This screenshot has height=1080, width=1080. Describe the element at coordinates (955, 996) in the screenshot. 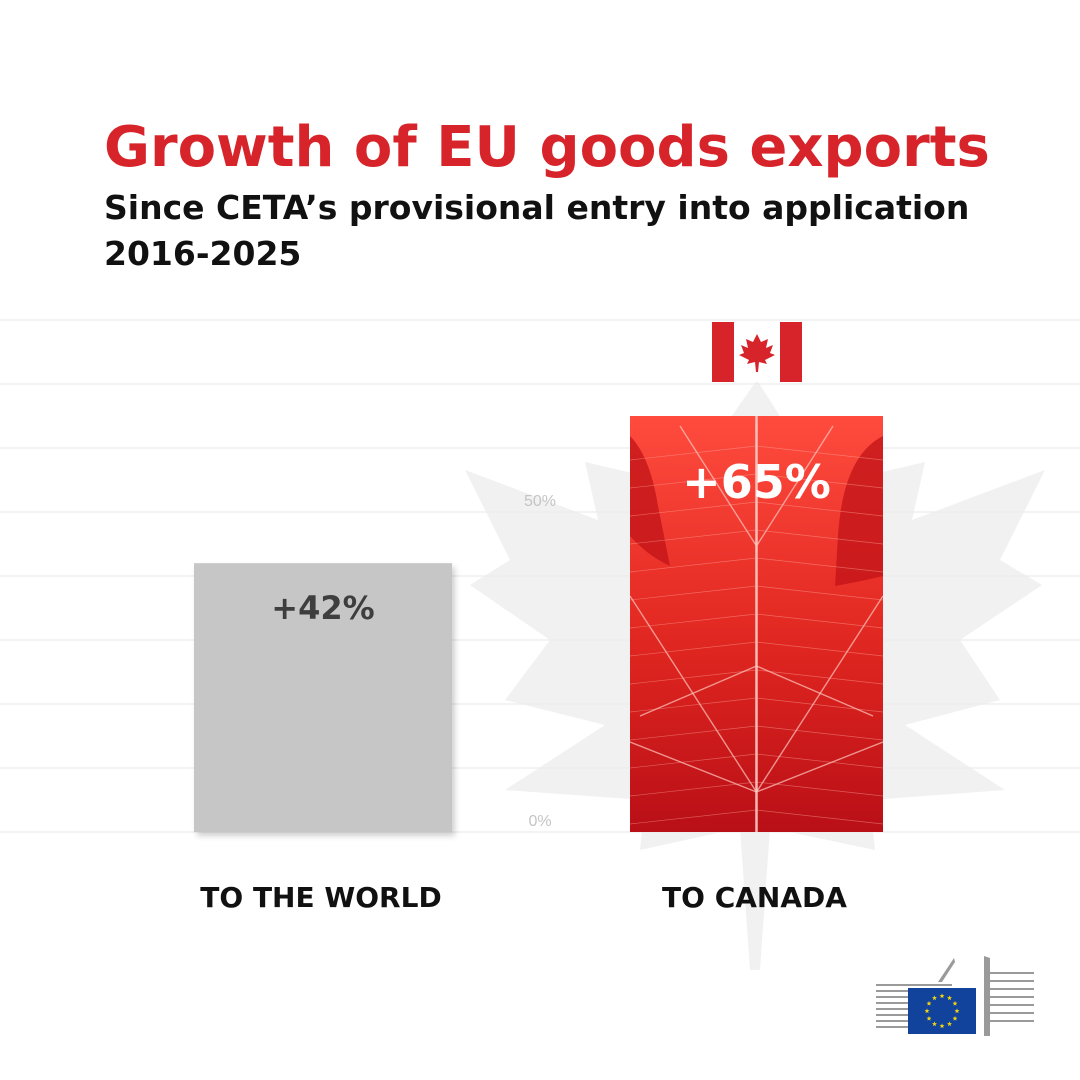

I see `european-commission-logo` at that location.